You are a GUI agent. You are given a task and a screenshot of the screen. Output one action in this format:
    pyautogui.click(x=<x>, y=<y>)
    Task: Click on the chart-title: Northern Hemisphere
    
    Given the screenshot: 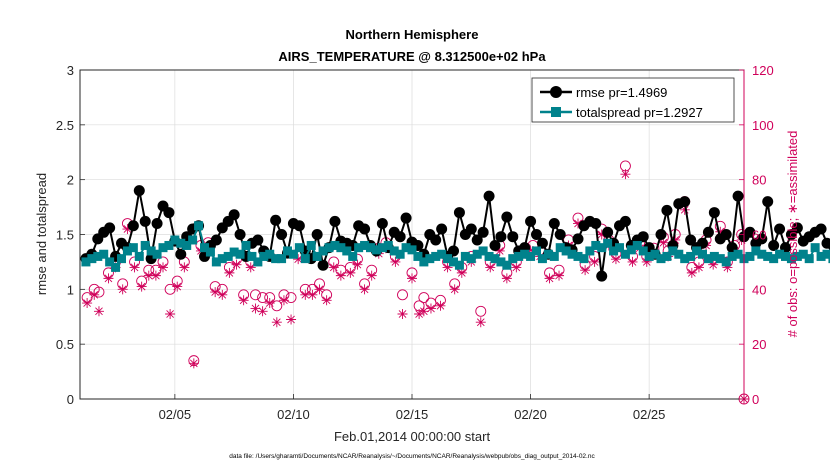 What is the action you would take?
    pyautogui.click(x=412, y=34)
    